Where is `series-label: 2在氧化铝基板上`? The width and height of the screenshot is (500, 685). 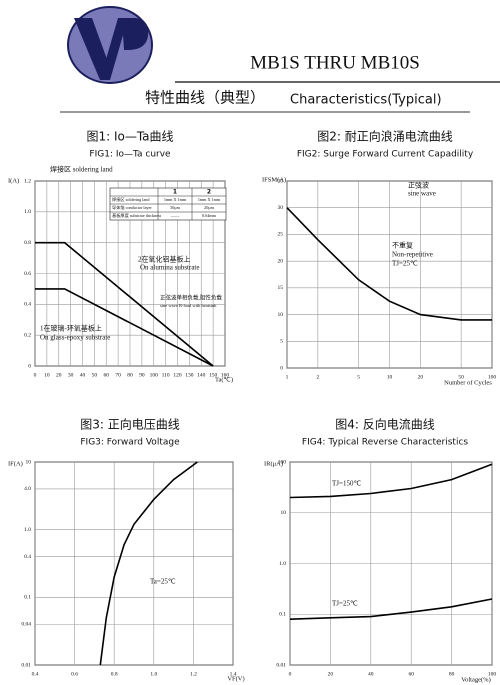 series-label: 2在氧化铝基板上 is located at coordinates (164, 259).